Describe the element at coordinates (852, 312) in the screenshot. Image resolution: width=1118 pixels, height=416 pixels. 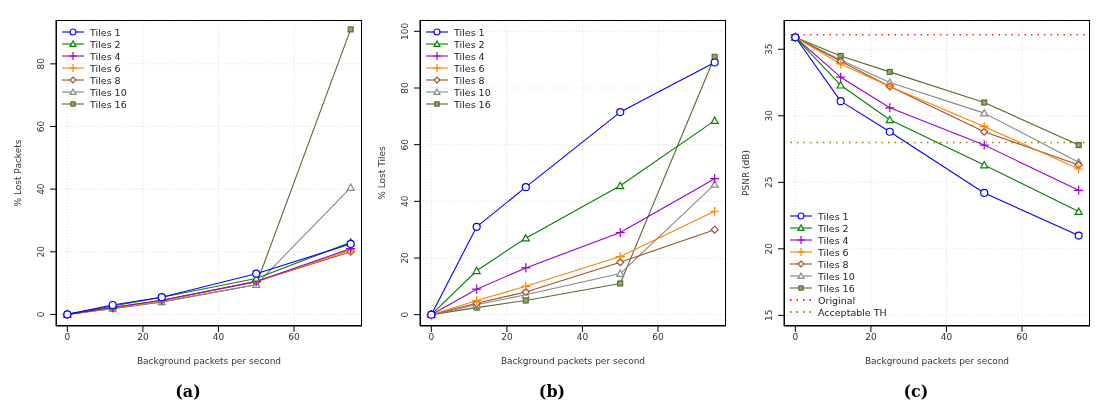
I see `legend-label: Acceptable TH` at that location.